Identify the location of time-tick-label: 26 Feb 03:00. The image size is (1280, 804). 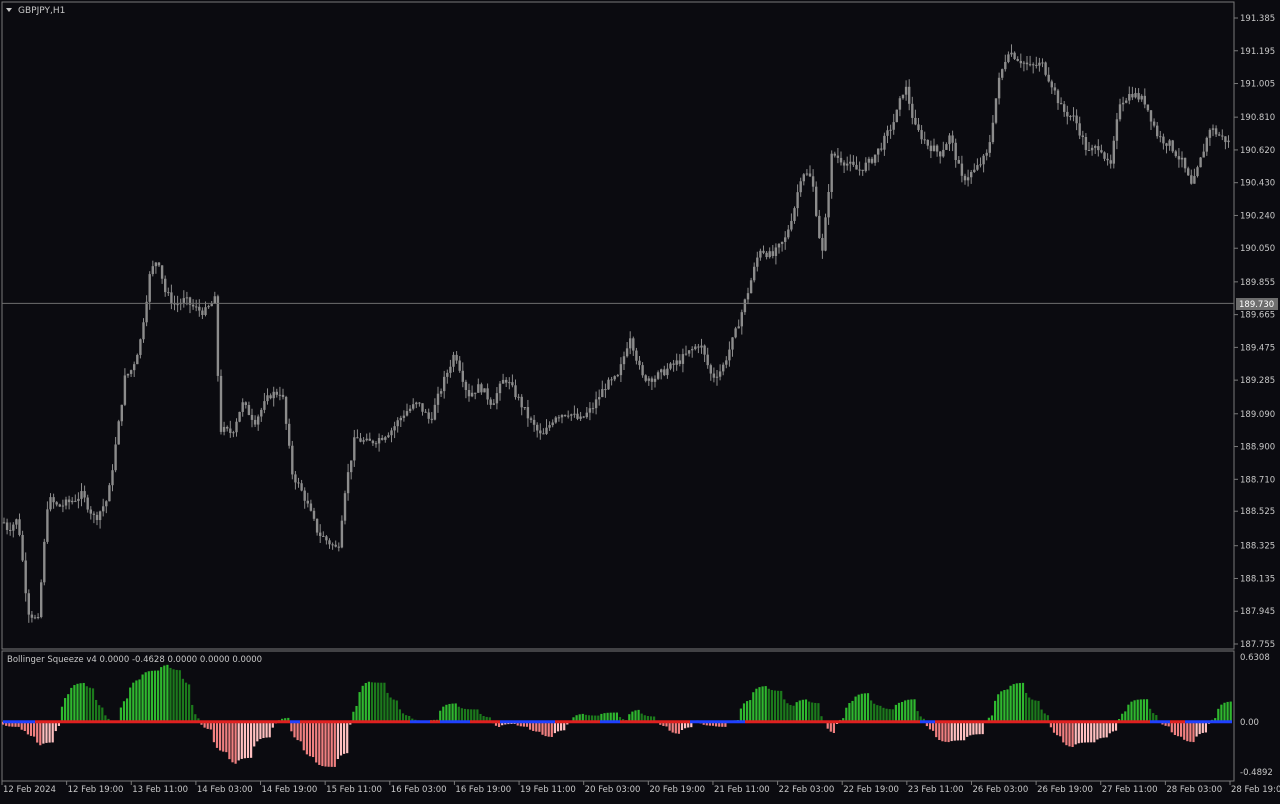
(1000, 790).